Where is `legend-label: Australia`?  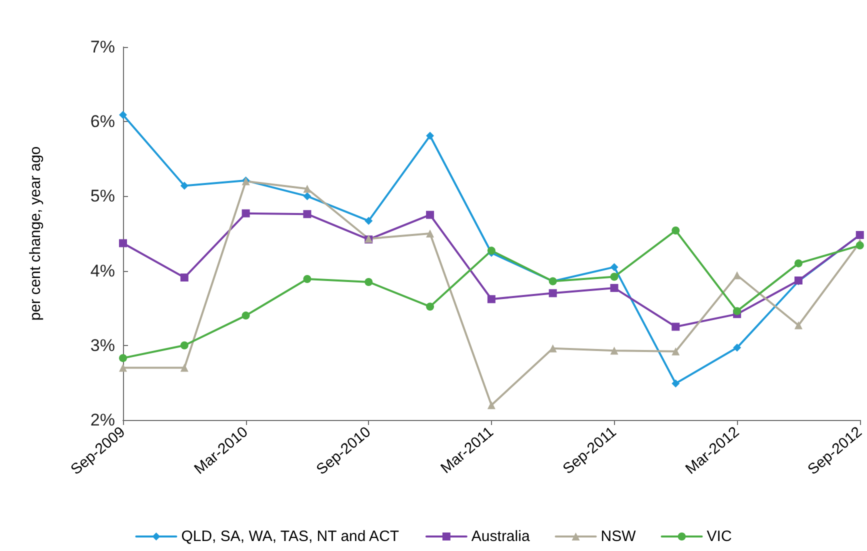 legend-label: Australia is located at coordinates (500, 536).